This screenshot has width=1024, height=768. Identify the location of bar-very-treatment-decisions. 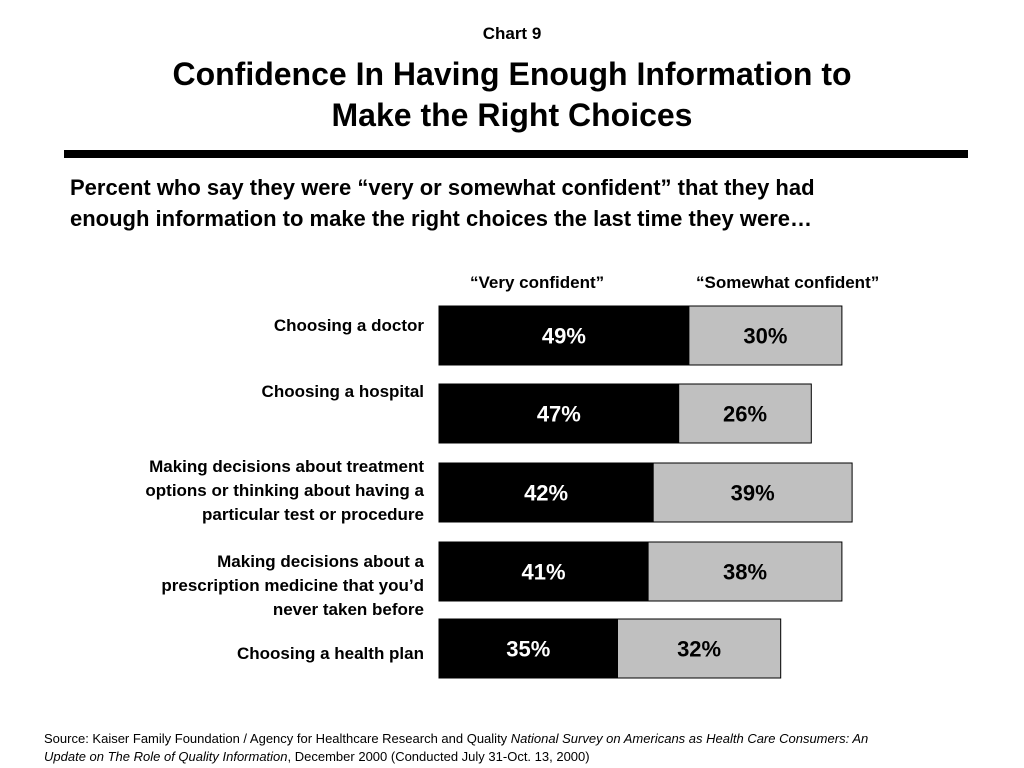
(546, 492).